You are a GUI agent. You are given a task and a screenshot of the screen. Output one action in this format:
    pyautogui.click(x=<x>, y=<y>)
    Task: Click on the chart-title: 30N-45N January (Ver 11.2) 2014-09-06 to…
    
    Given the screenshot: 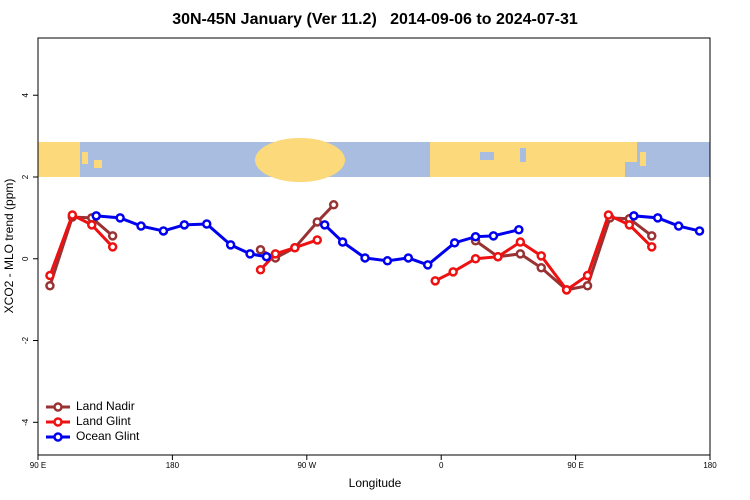 What is the action you would take?
    pyautogui.click(x=375, y=19)
    